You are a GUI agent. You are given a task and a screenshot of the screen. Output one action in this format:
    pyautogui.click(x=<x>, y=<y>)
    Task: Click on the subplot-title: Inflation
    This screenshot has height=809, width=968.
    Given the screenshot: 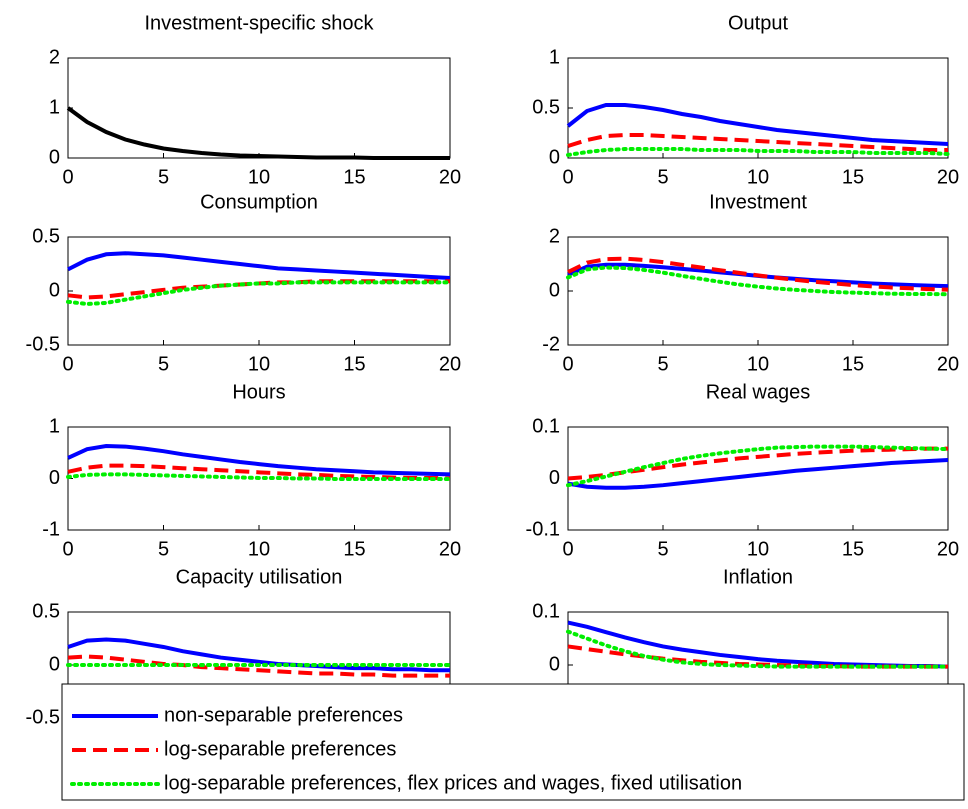 What is the action you would take?
    pyautogui.click(x=758, y=577)
    